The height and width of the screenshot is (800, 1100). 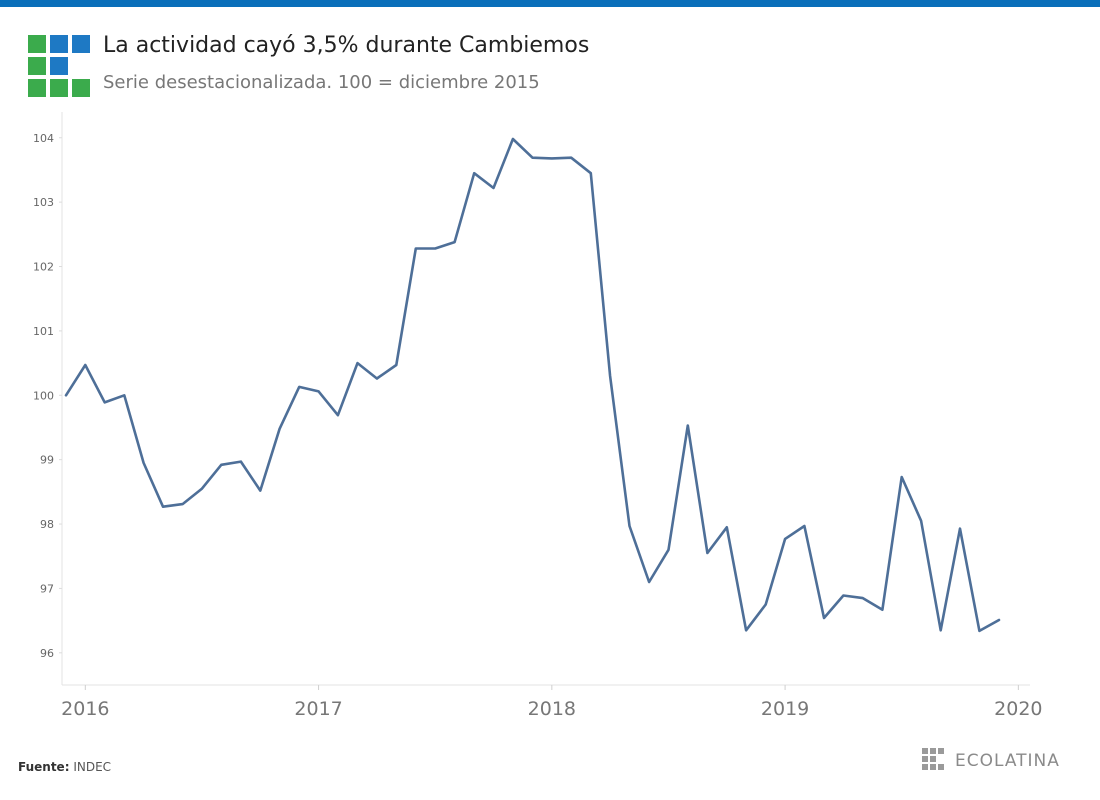 What do you see at coordinates (43, 202) in the screenshot?
I see `y-tick-label: 103` at bounding box center [43, 202].